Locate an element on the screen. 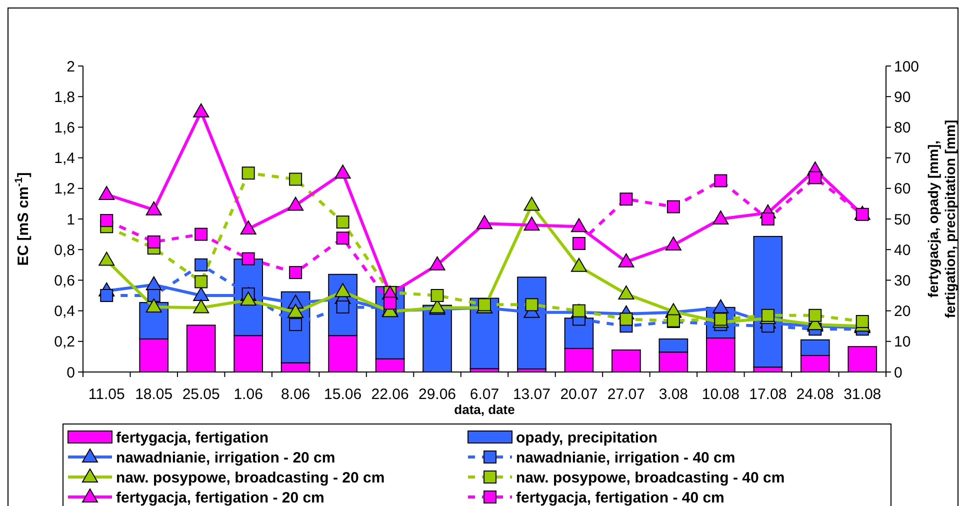 This screenshot has height=506, width=969. y-tick-label: 0,8 is located at coordinates (64, 250).